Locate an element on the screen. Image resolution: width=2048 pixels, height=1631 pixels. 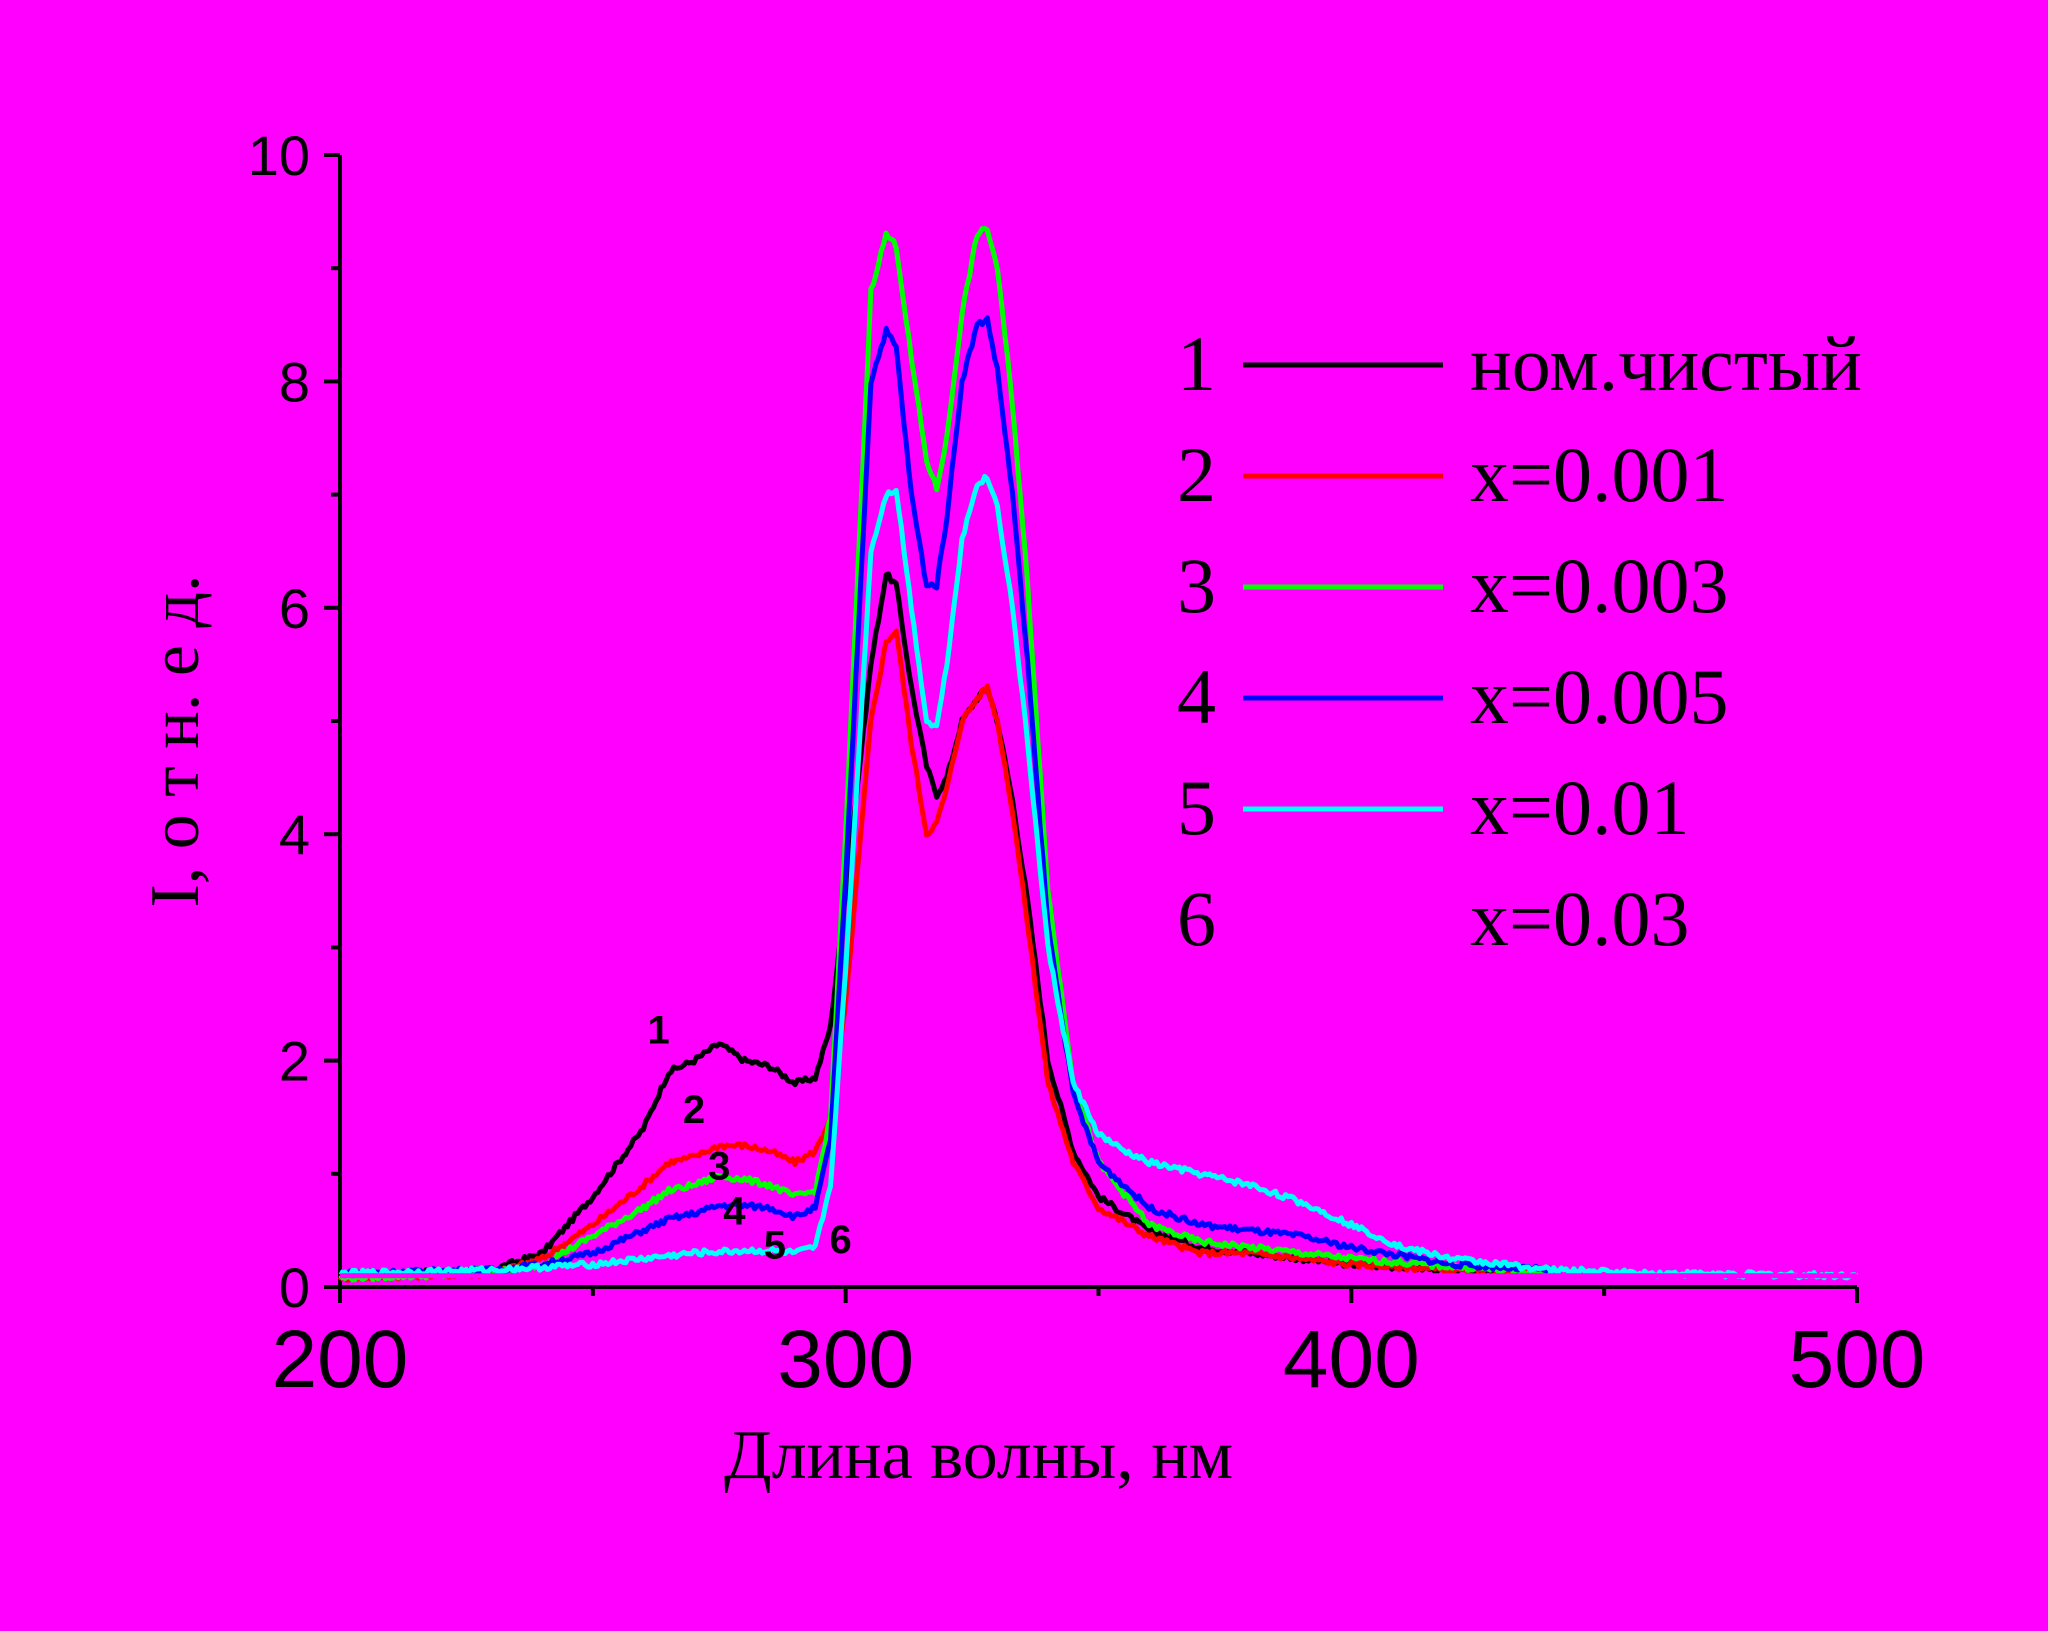
curve-label-4: 4 is located at coordinates (734, 1212).